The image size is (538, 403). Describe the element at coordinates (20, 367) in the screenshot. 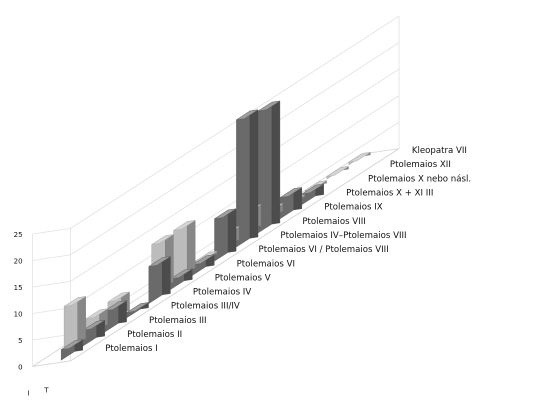

I see `y-tick-label-0: 0` at that location.